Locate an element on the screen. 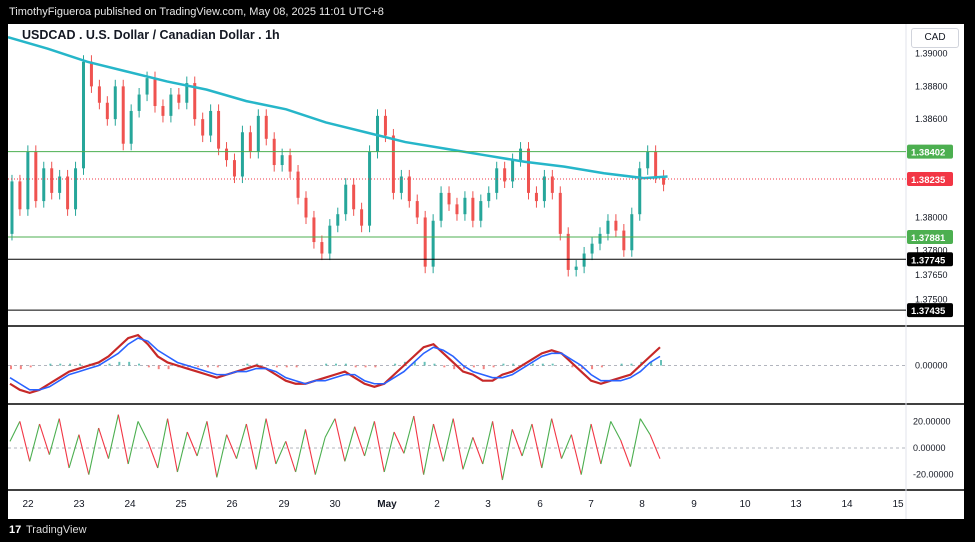  price-tick-label: 1.38800 is located at coordinates (931, 86).